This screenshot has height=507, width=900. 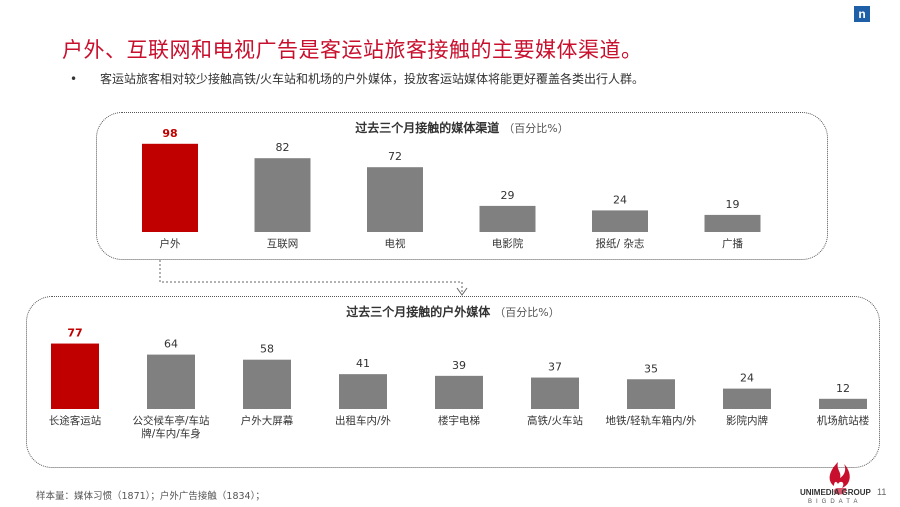 I want to click on brand-corner-icon: n, so click(x=862, y=14).